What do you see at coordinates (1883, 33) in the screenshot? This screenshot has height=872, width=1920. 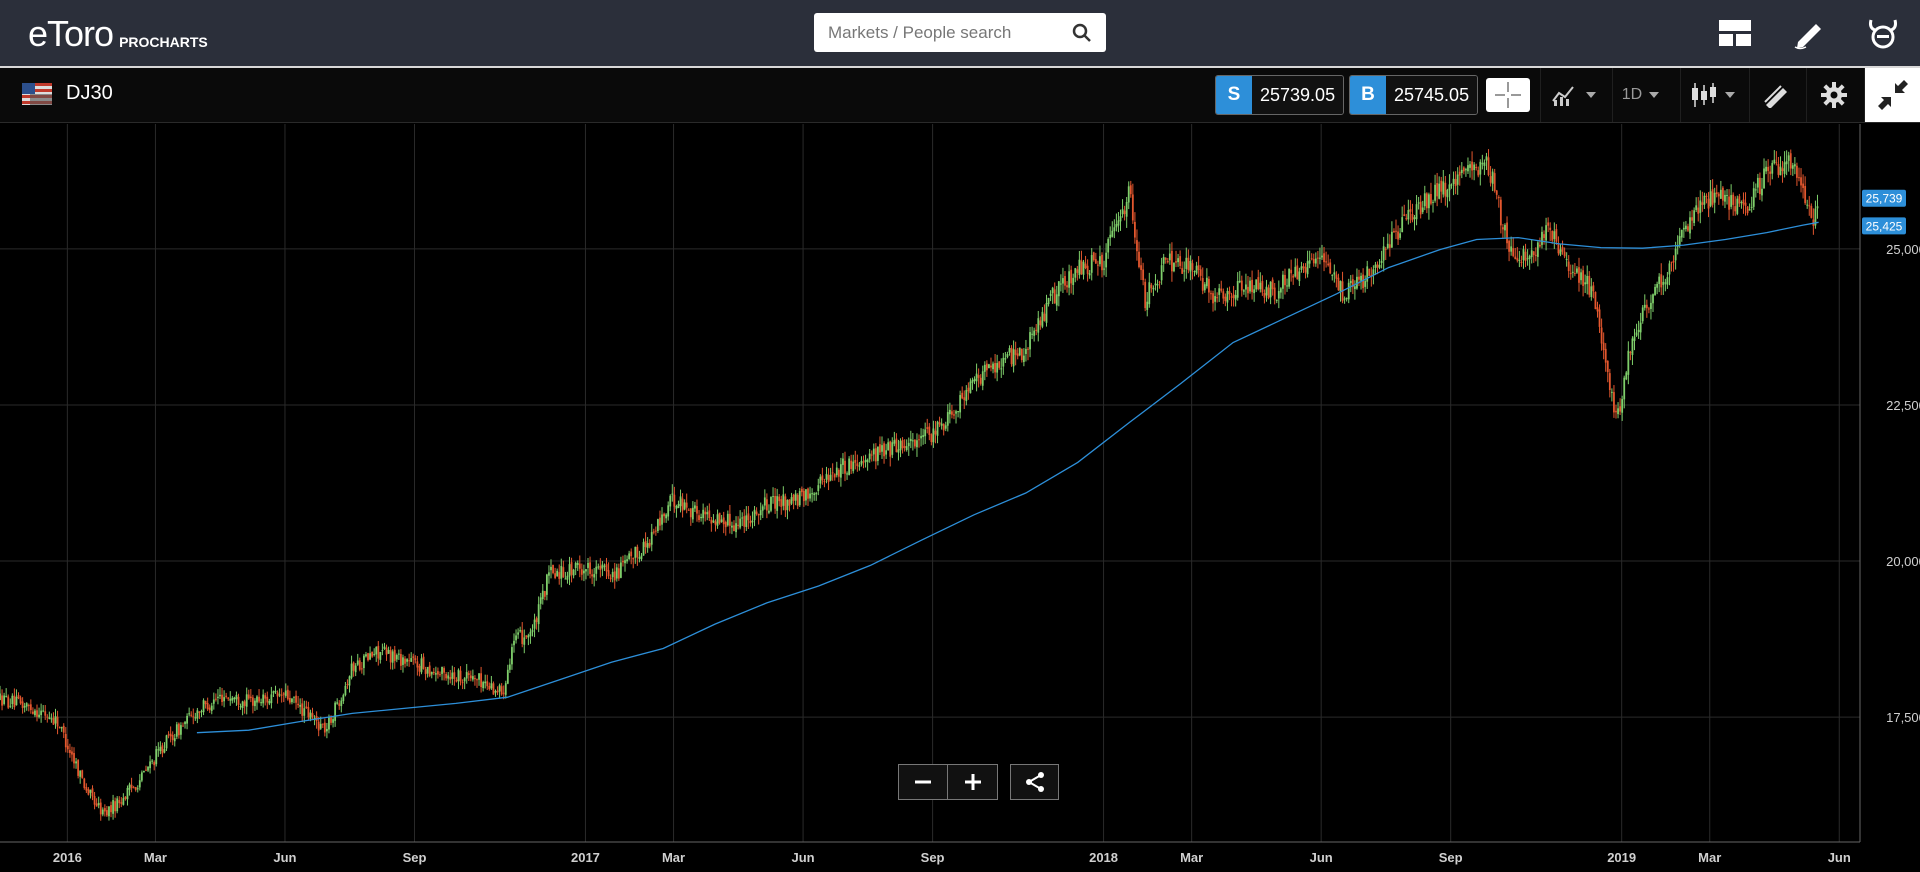 I see `etoro-menu-button` at bounding box center [1883, 33].